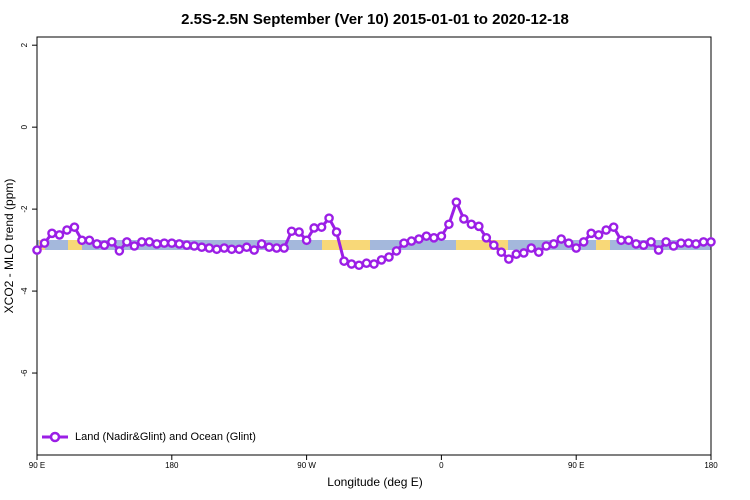 This screenshot has width=750, height=500. Describe the element at coordinates (24, 44) in the screenshot. I see `y-tick-label: 2` at that location.